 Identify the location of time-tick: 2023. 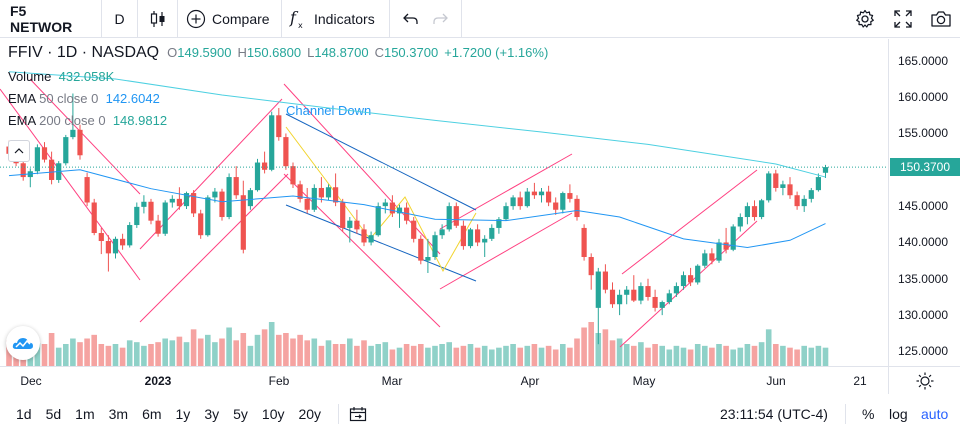
(158, 381).